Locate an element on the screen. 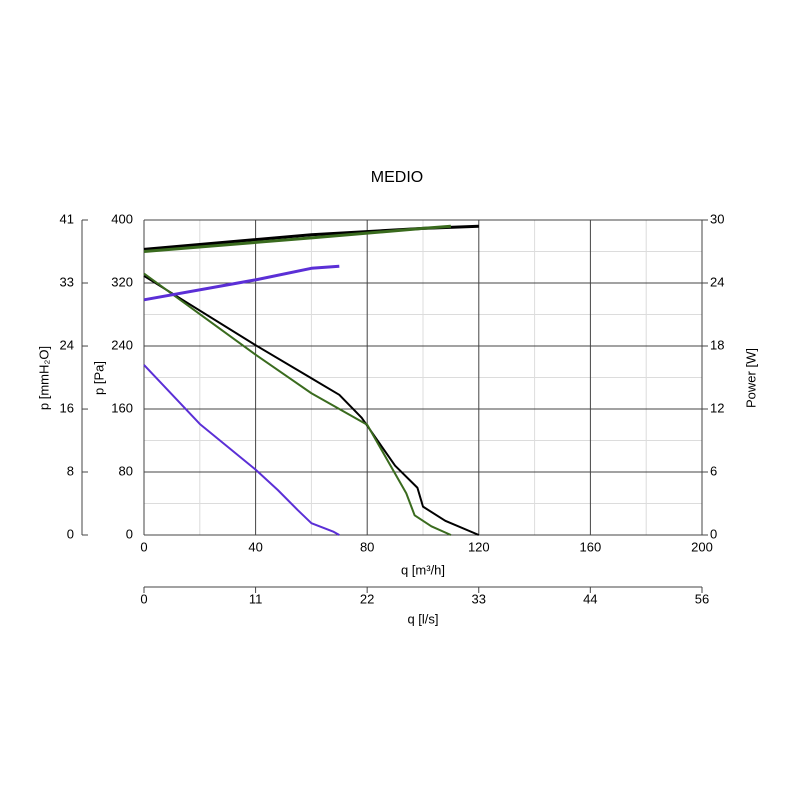  y3-tick-label: 8 is located at coordinates (70, 470).